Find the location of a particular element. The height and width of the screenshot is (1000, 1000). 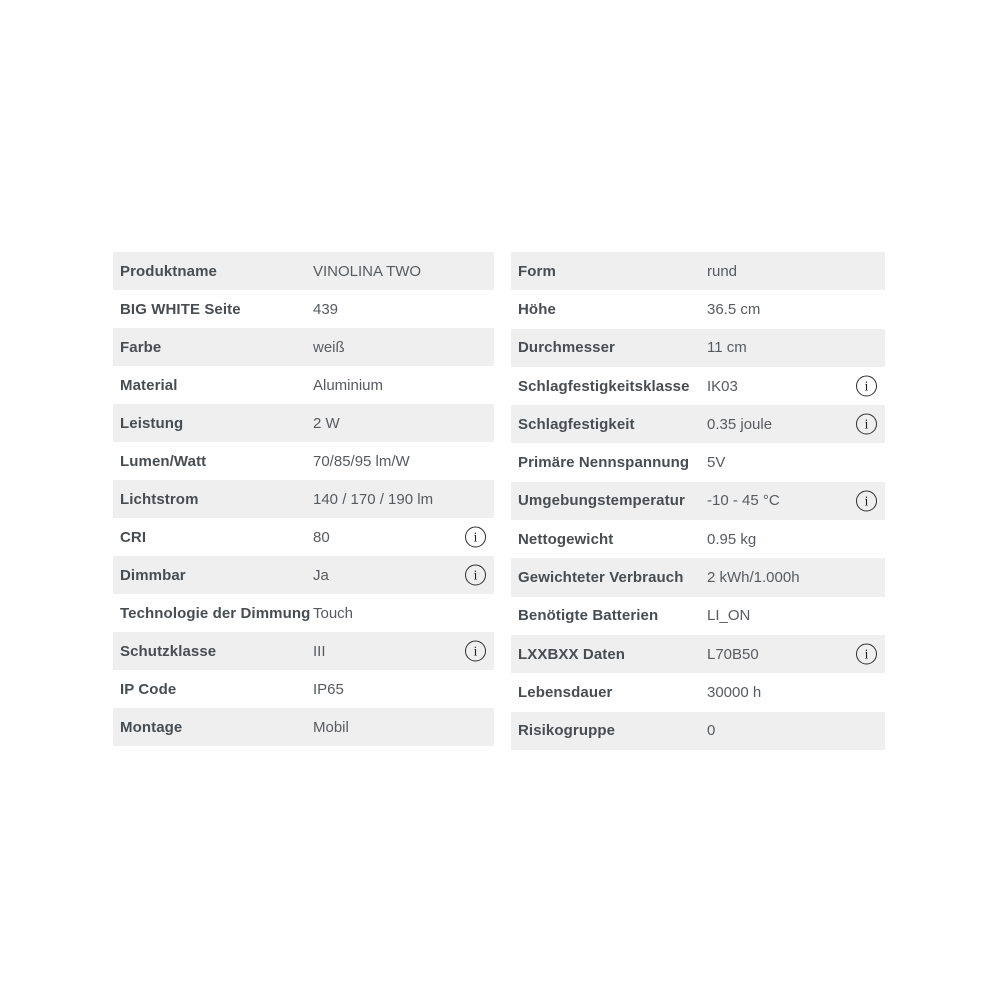

spec-label: Dimmbar is located at coordinates (153, 575).